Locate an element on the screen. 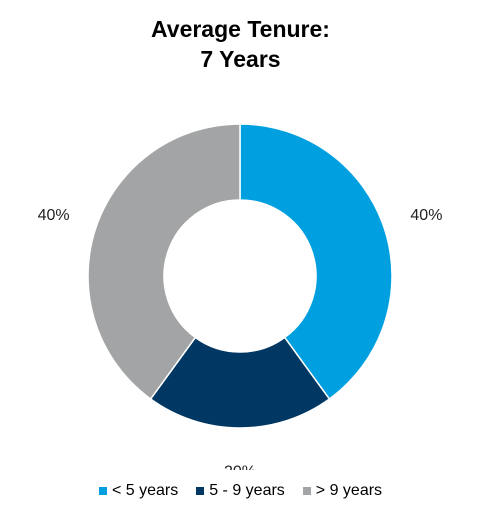 This screenshot has width=481, height=522. chart-title: Average Tenure: 7 Years is located at coordinates (240, 44).